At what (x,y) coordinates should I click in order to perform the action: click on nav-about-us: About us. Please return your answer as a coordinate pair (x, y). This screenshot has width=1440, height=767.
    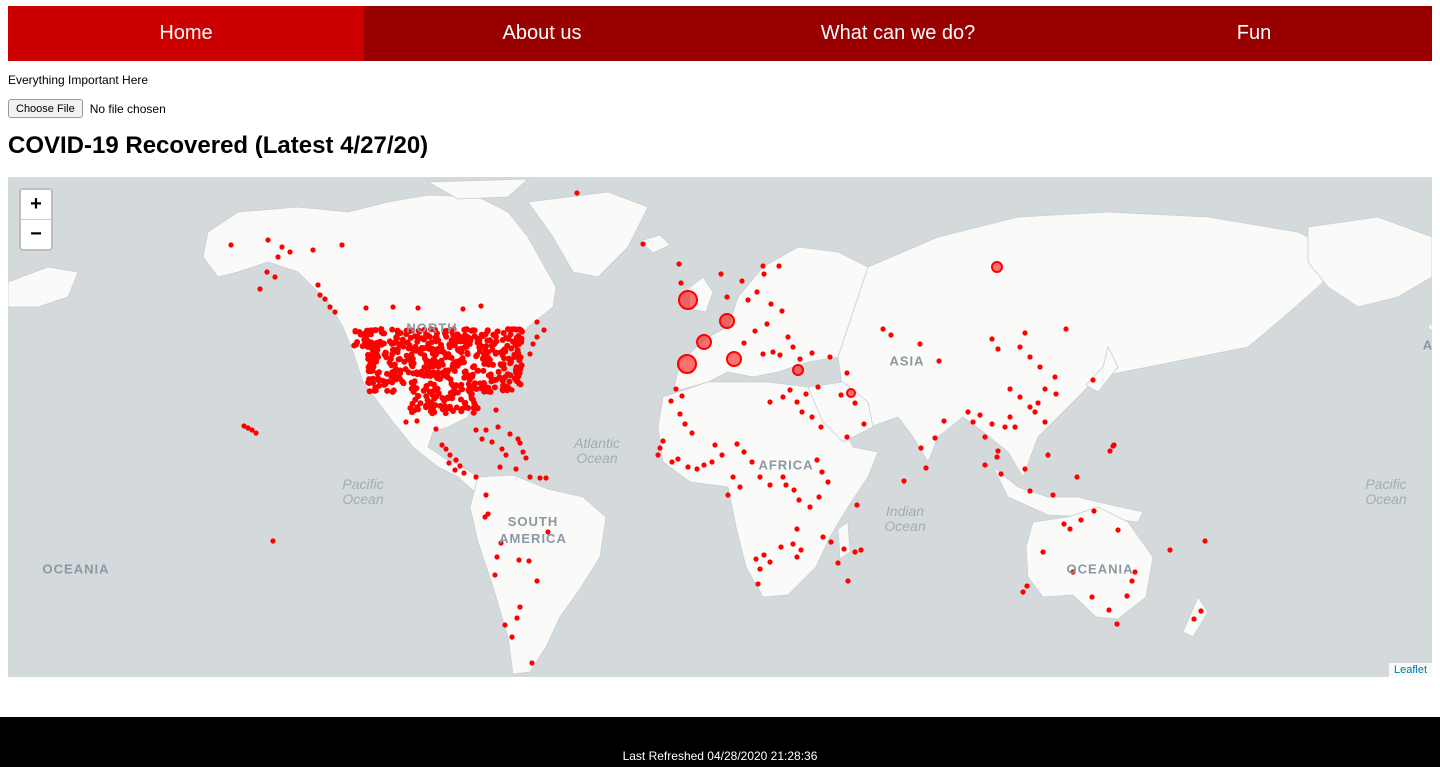
    Looking at the image, I should click on (542, 33).